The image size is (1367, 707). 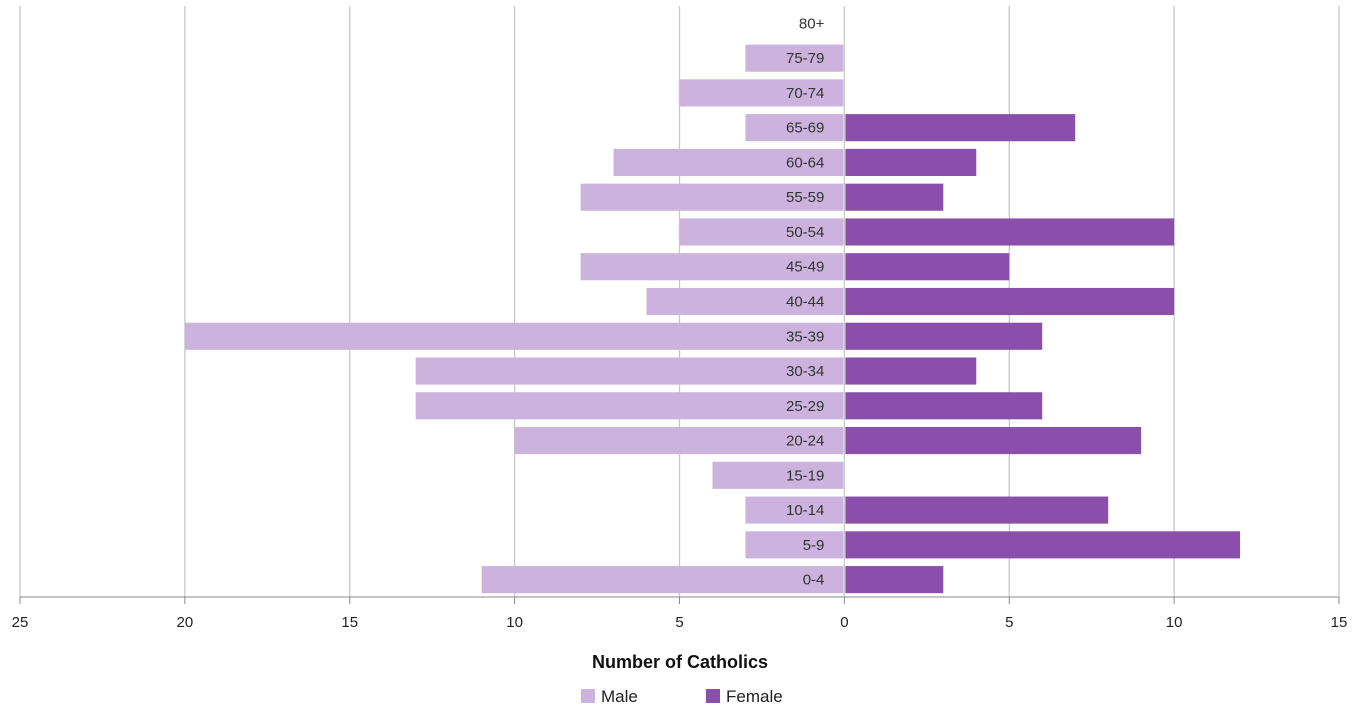 I want to click on category-label: 20-24, so click(x=805, y=441).